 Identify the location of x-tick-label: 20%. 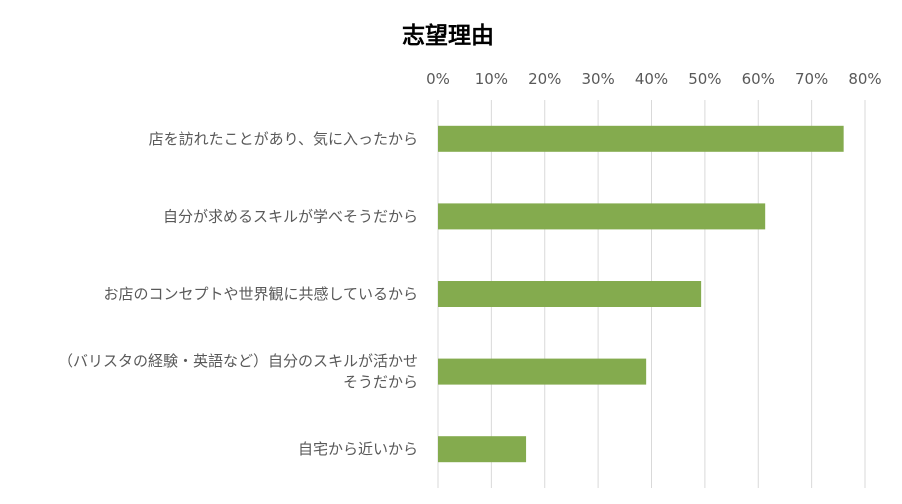
(544, 79).